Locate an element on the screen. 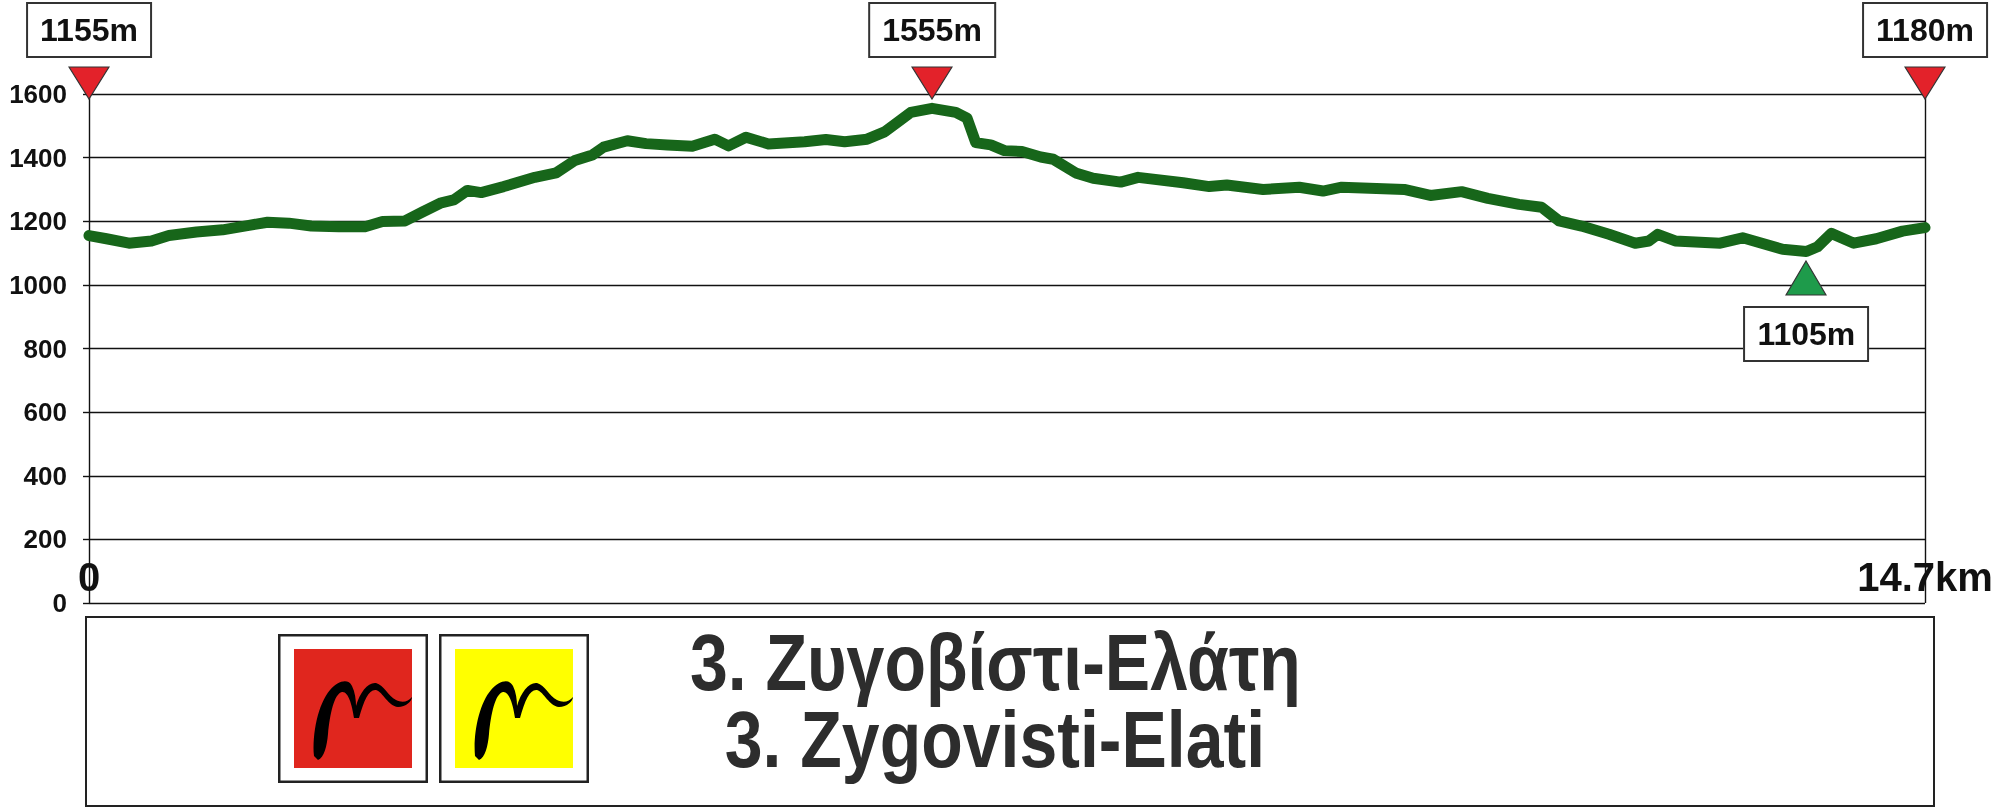 The width and height of the screenshot is (2000, 810). y-tick-label: 0 is located at coordinates (59, 603).